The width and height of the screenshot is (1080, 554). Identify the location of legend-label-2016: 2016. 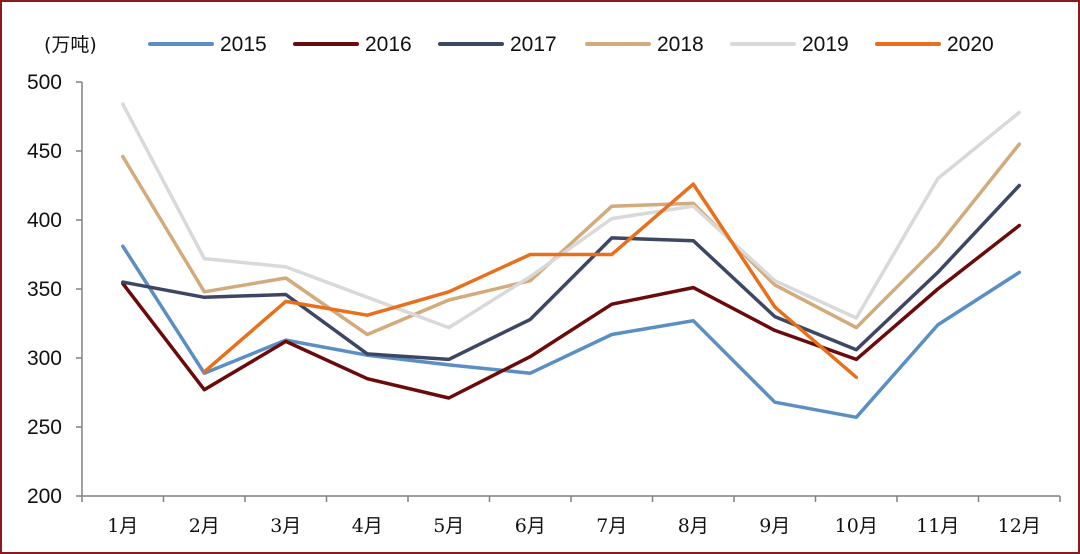
(388, 44).